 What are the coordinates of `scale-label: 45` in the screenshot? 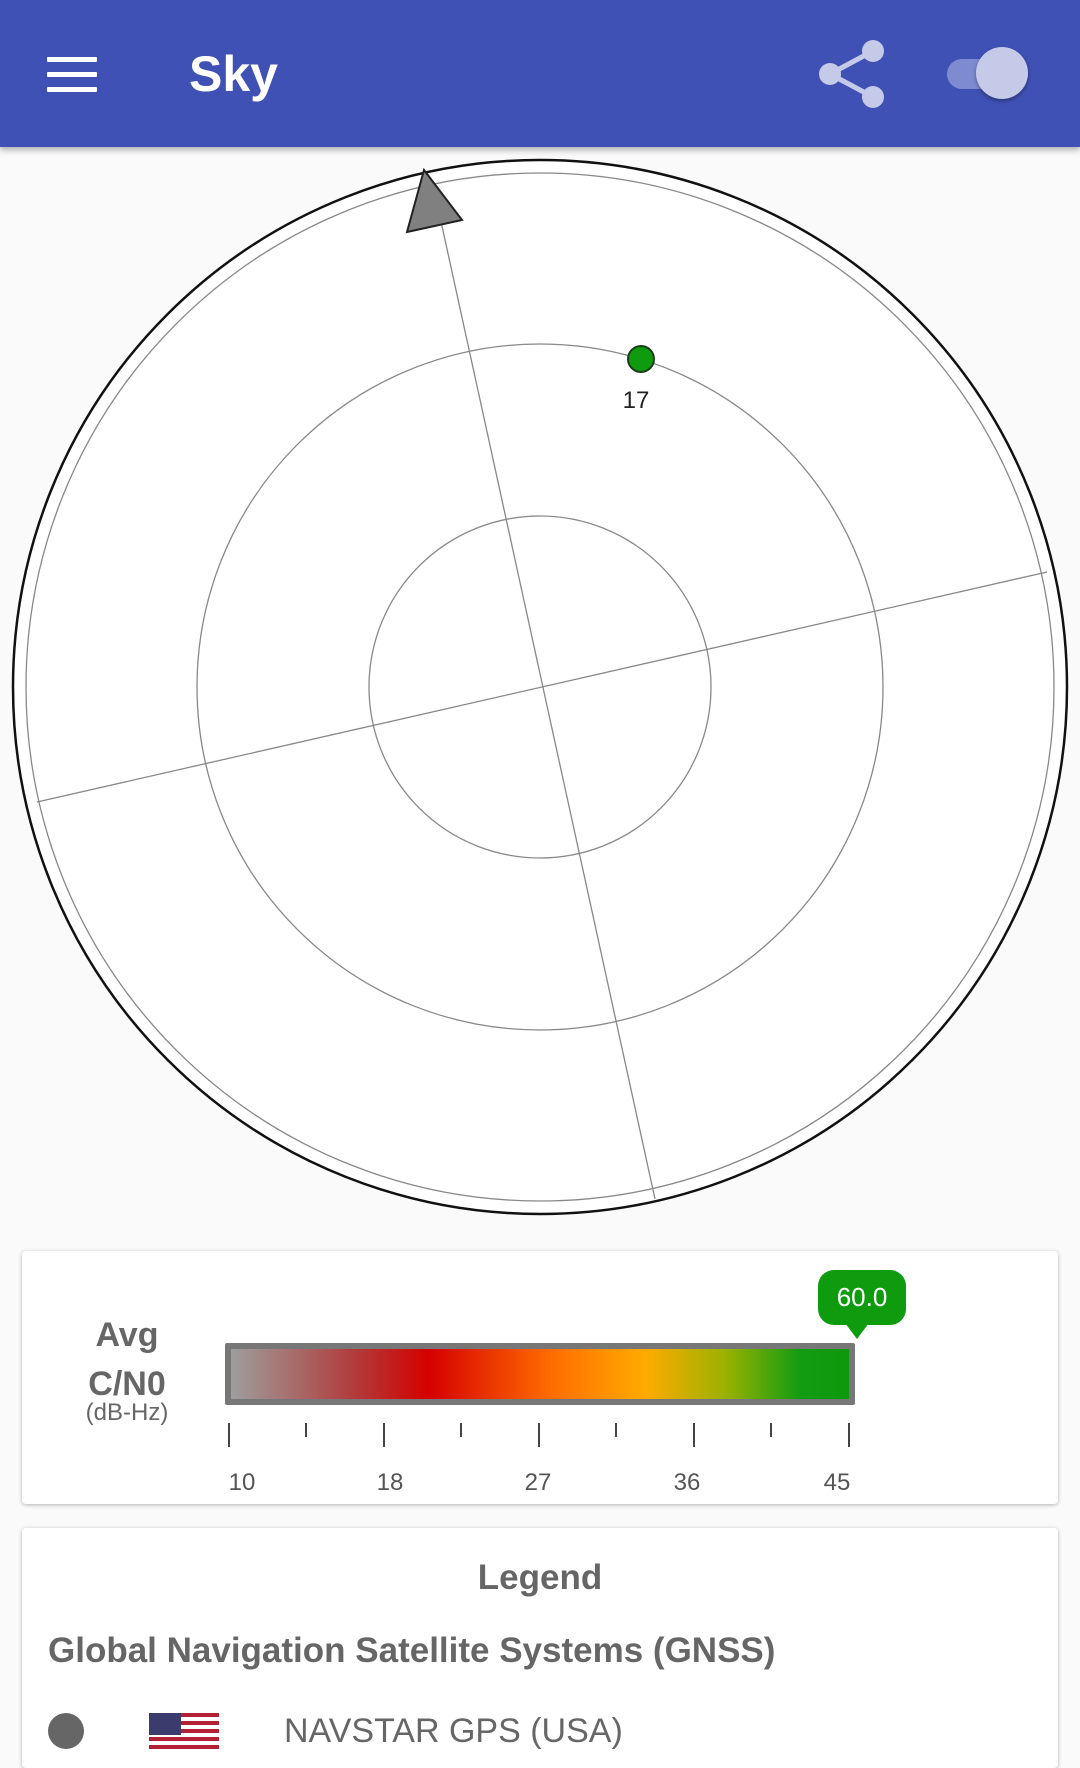 It's located at (837, 1482).